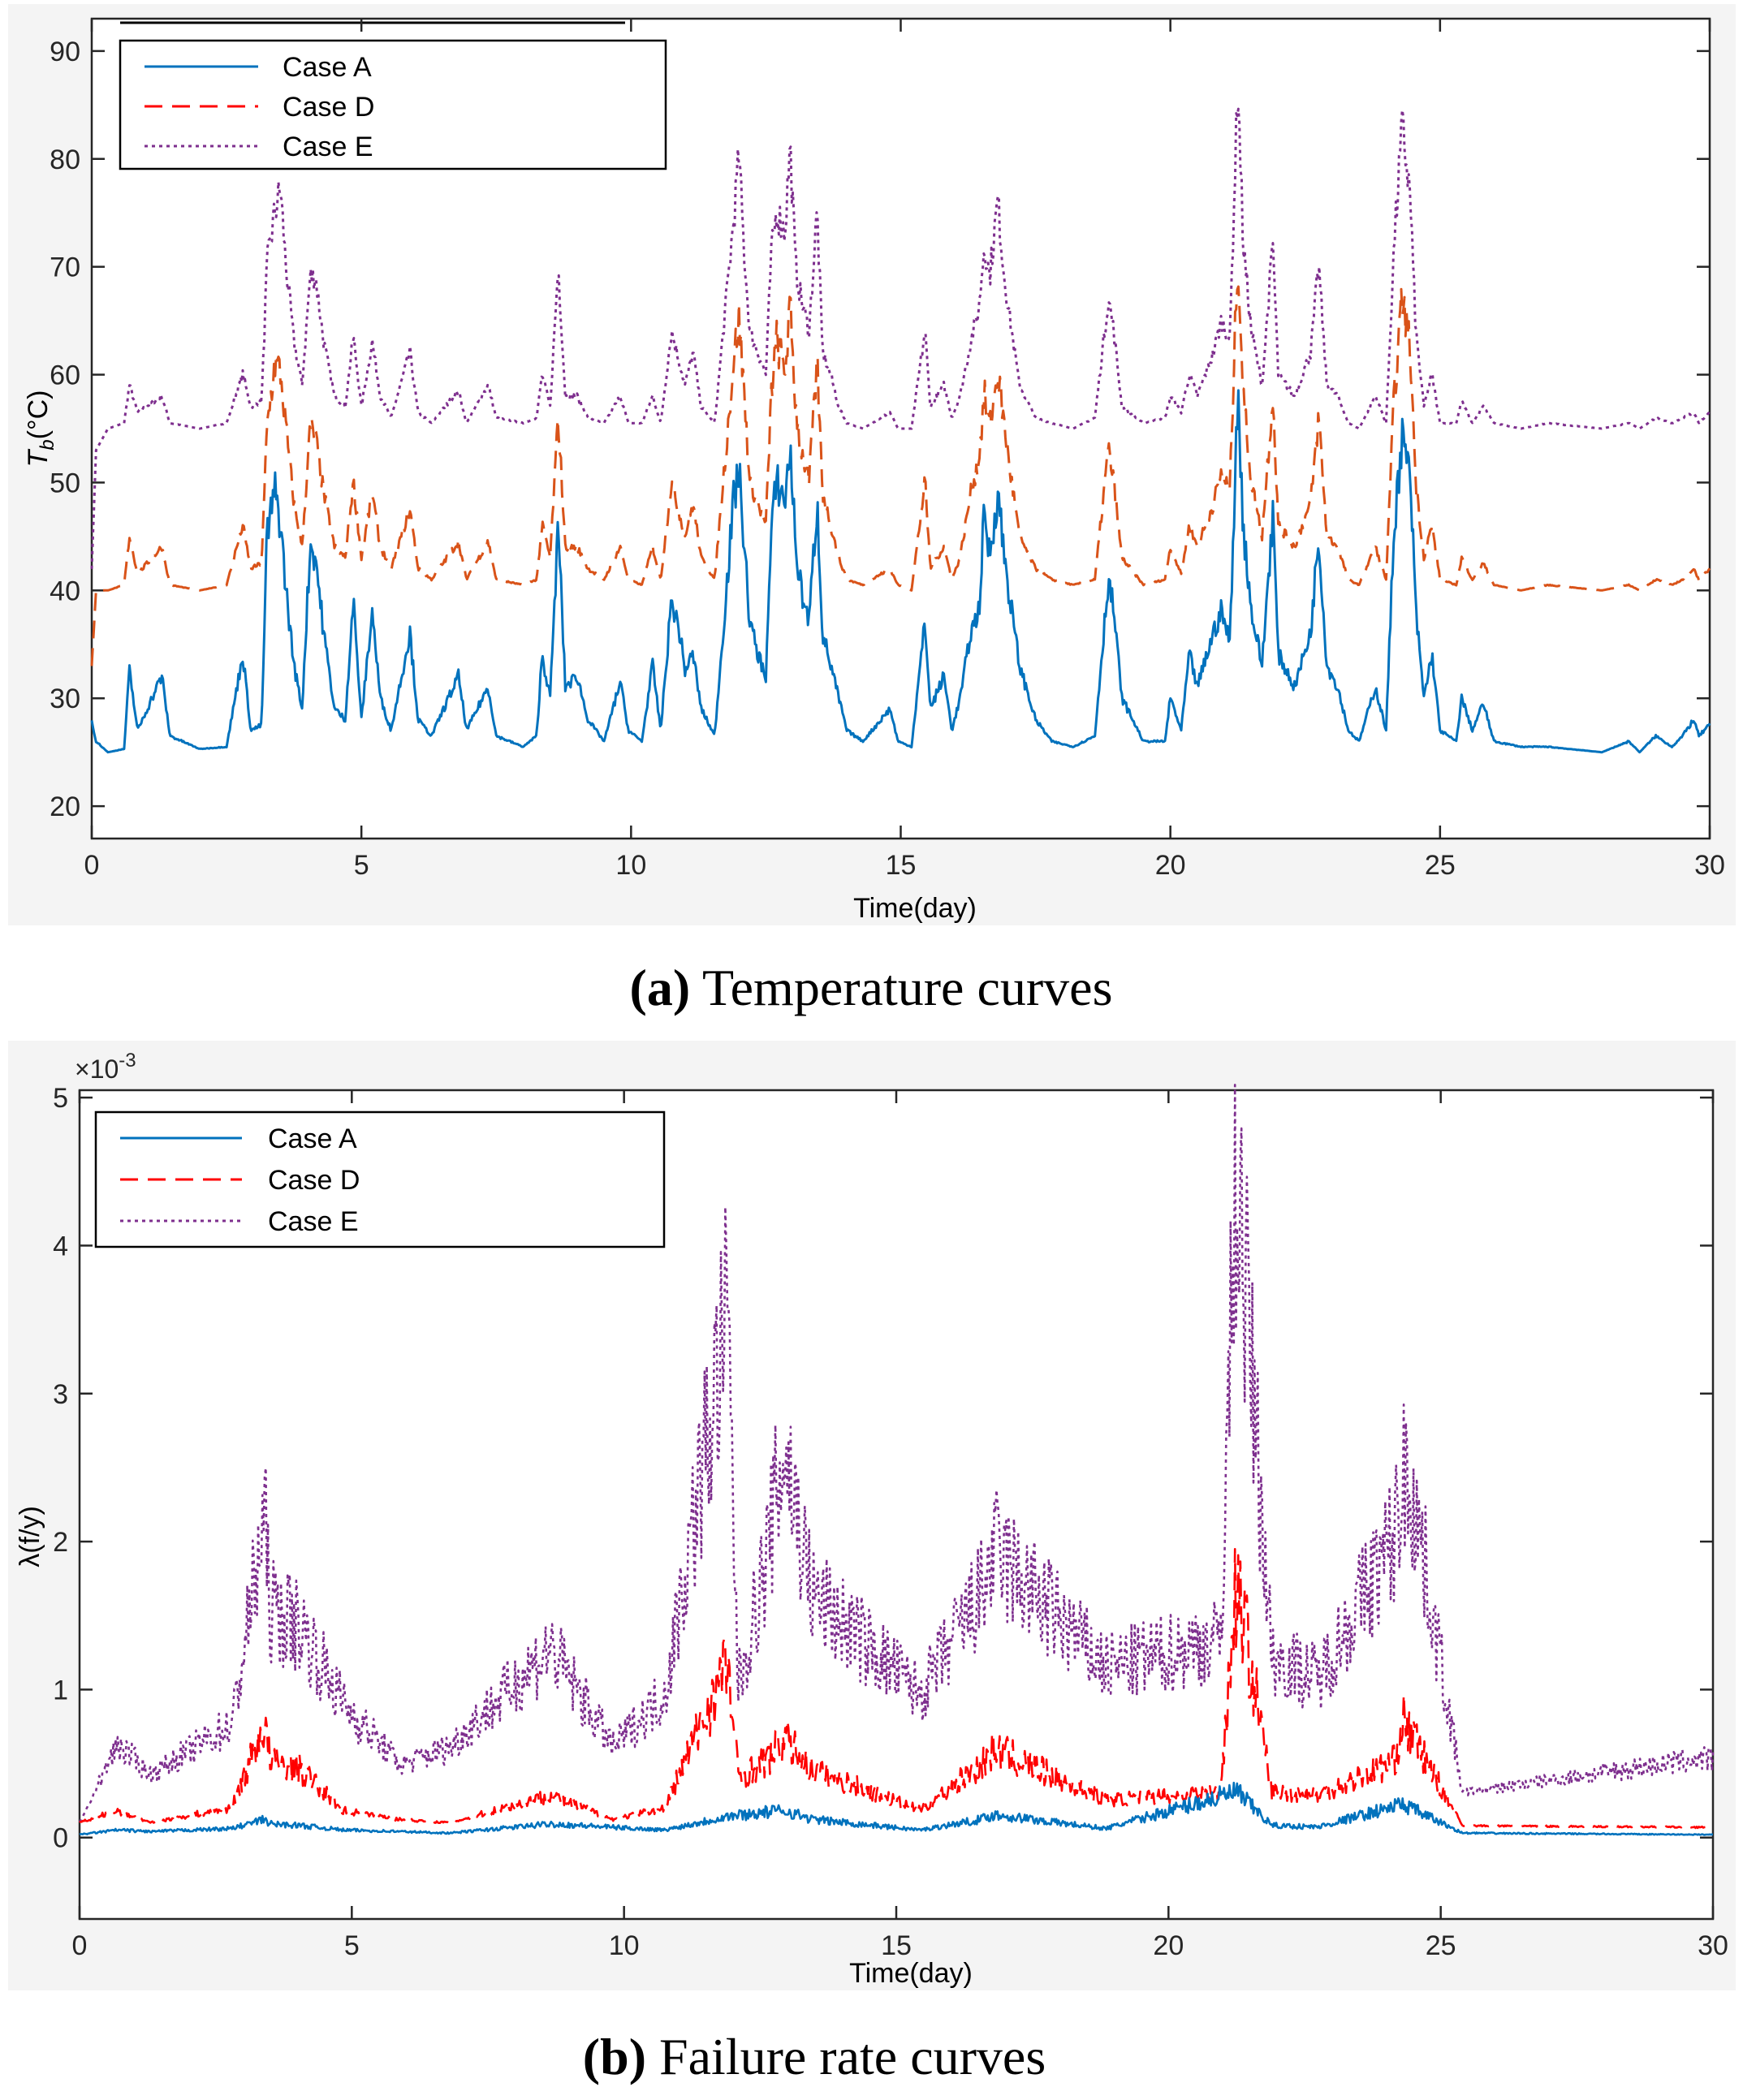 This screenshot has height=2100, width=1743. I want to click on panel-a-caption-space, so click(696, 987).